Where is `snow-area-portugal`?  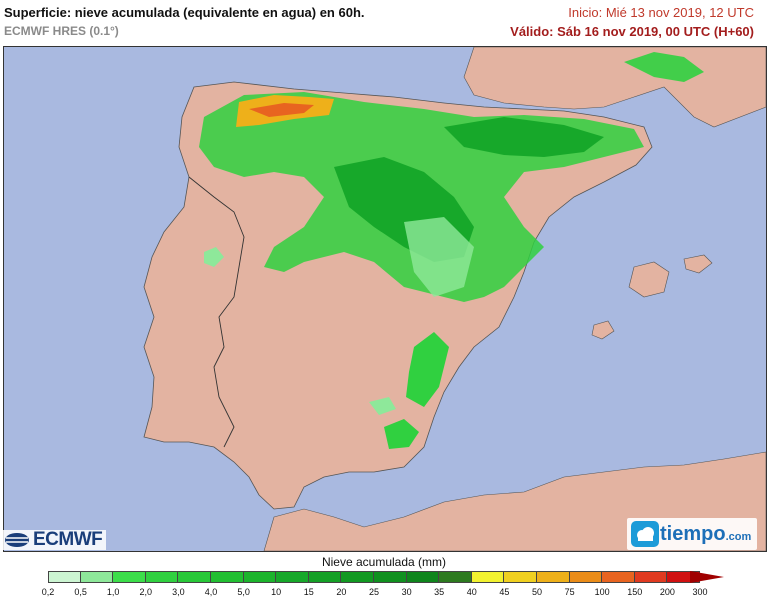
snow-area-portugal is located at coordinates (214, 257).